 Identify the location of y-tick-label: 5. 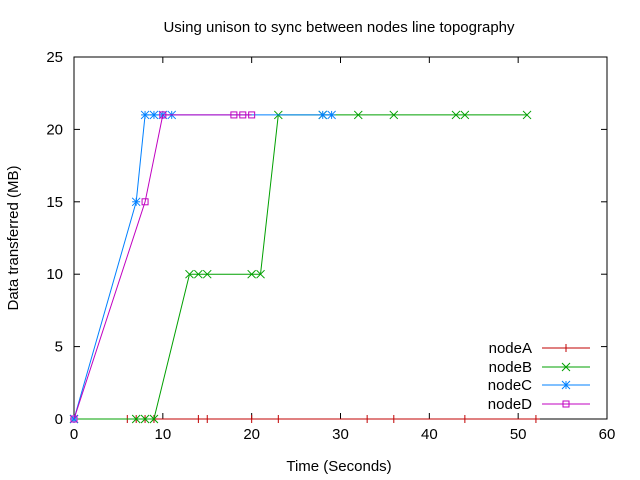
(59, 347).